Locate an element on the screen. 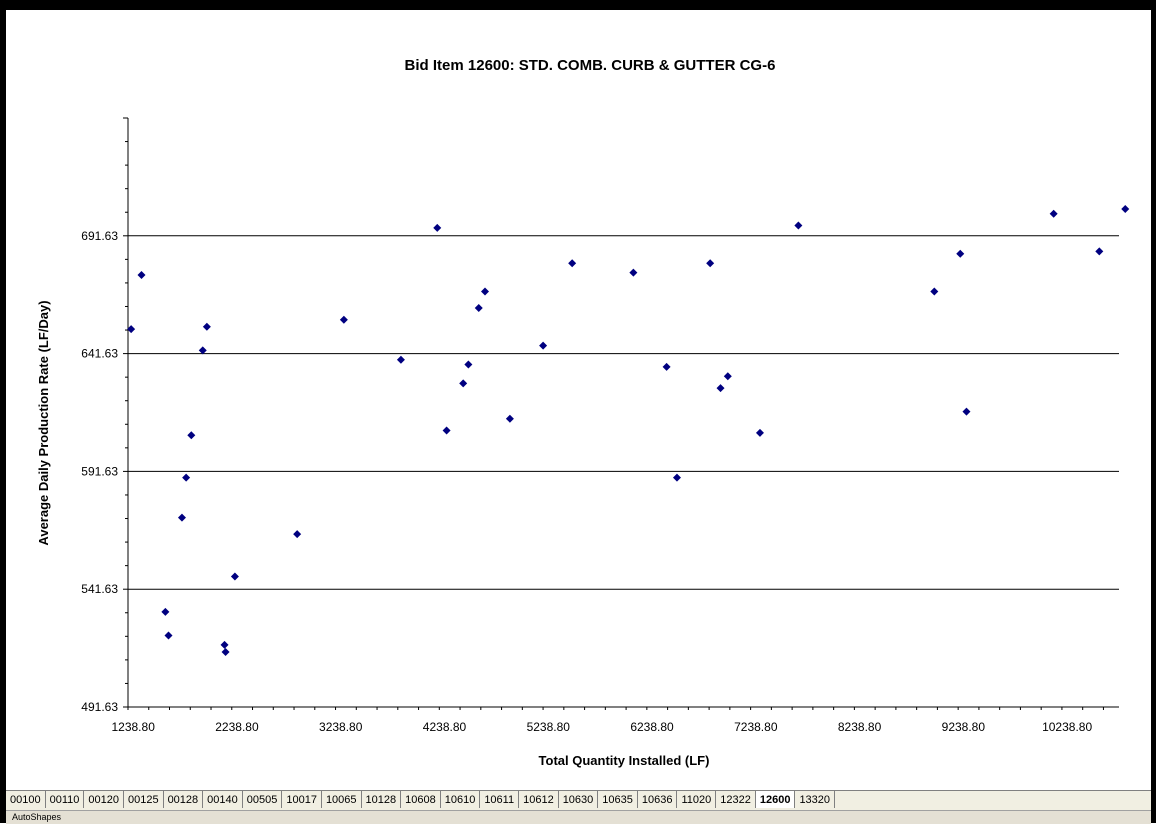 The width and height of the screenshot is (1156, 824). sheet-tab: 00505 is located at coordinates (263, 799).